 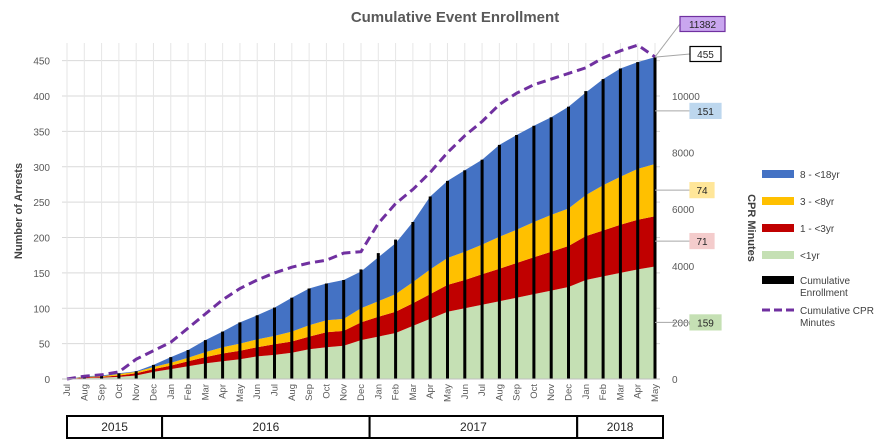 I want to click on year-box, so click(x=620, y=427).